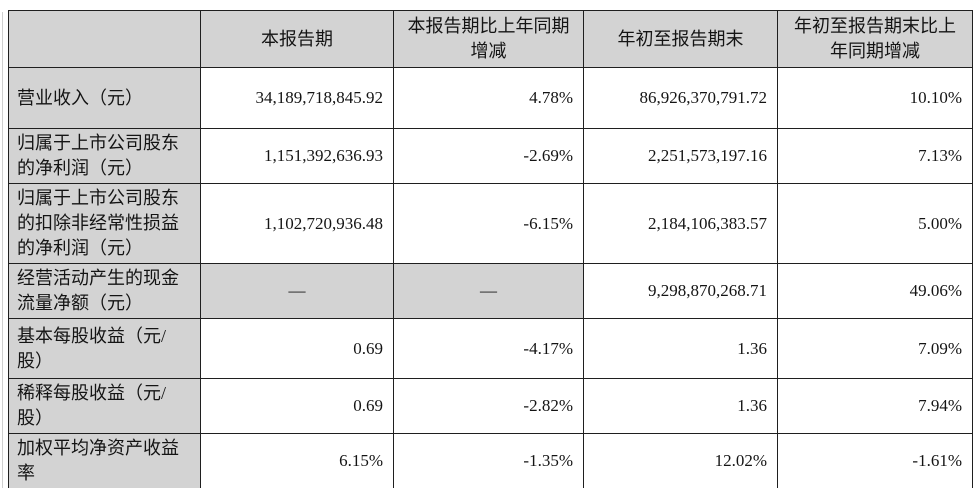  What do you see at coordinates (104, 156) in the screenshot?
I see `row-label: 归属于上市公司股东 的净利润（元）` at bounding box center [104, 156].